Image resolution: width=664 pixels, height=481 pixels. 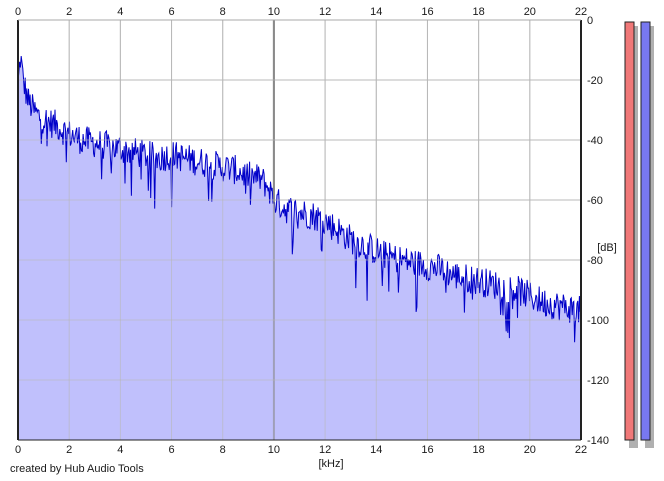 I want to click on level-meter-left, so click(x=629, y=231).